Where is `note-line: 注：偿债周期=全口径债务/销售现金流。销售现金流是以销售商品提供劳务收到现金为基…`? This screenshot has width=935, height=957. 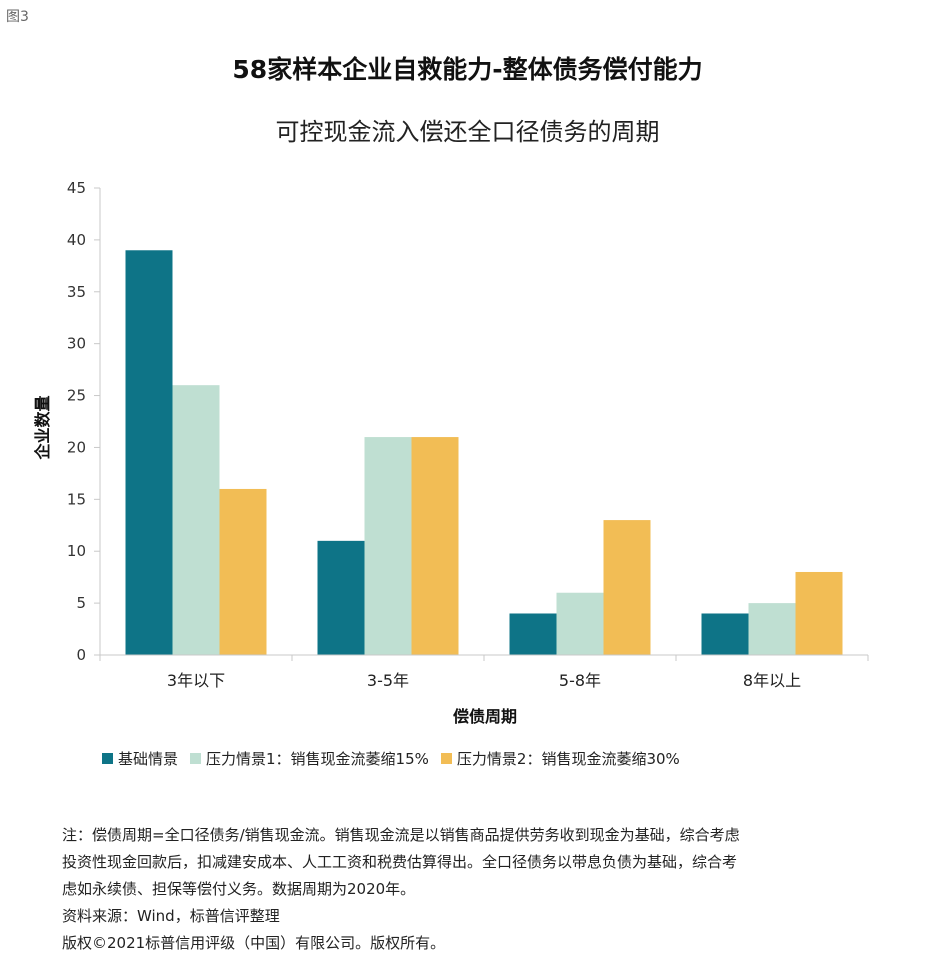
note-line: 注：偿债周期=全口径债务/销售现金流。销售现金流是以销售商品提供劳务收到现金为基… is located at coordinates (401, 835).